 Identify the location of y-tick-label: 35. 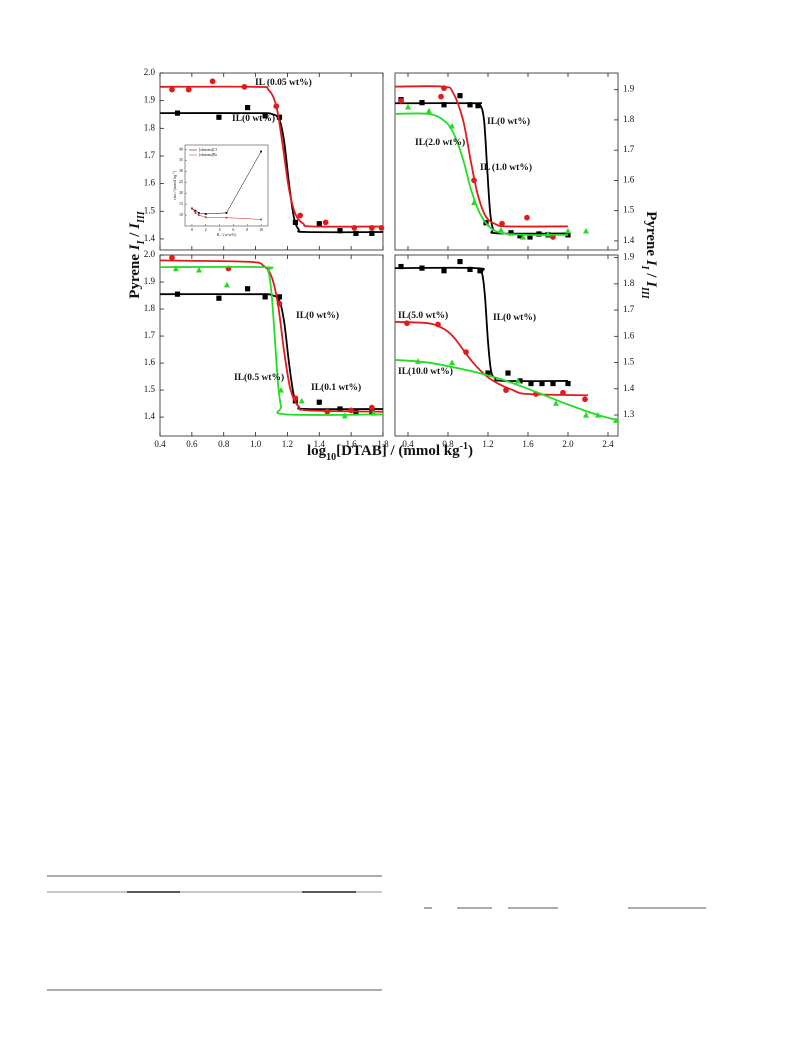
(181, 159).